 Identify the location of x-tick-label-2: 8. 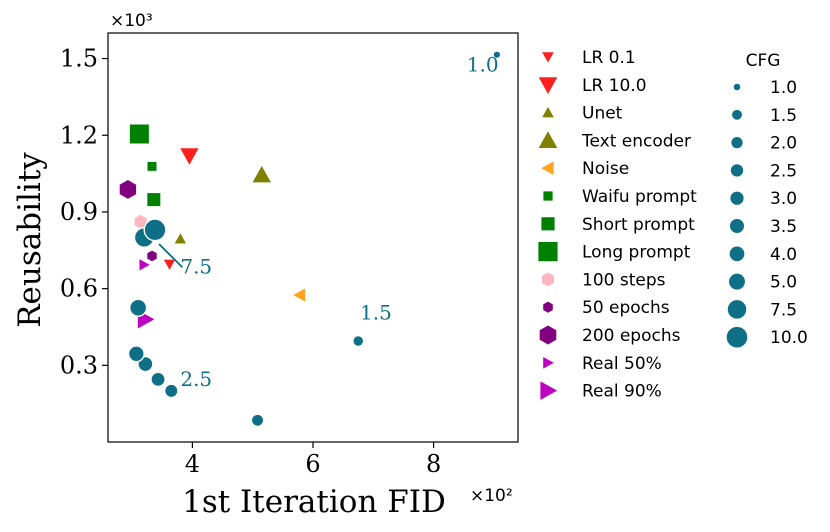
(433, 464).